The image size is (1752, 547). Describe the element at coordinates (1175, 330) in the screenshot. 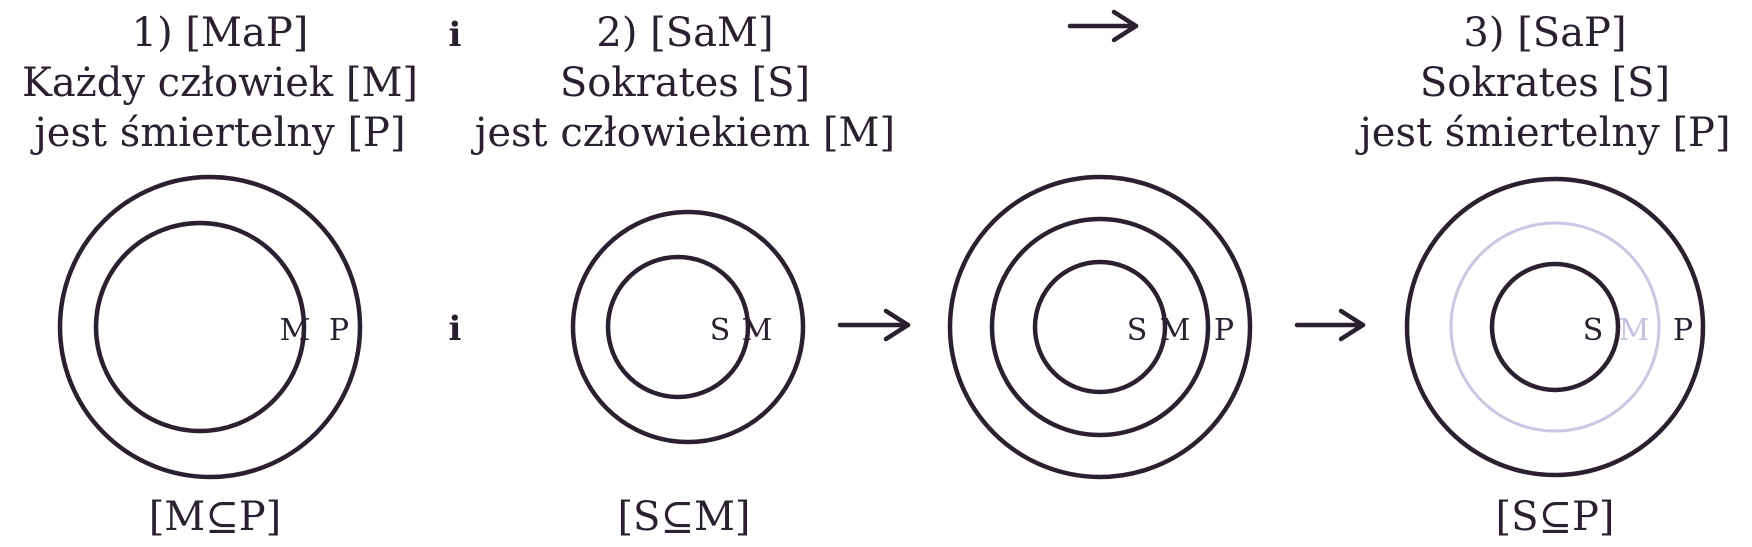

I see `label-m-combined: M` at that location.